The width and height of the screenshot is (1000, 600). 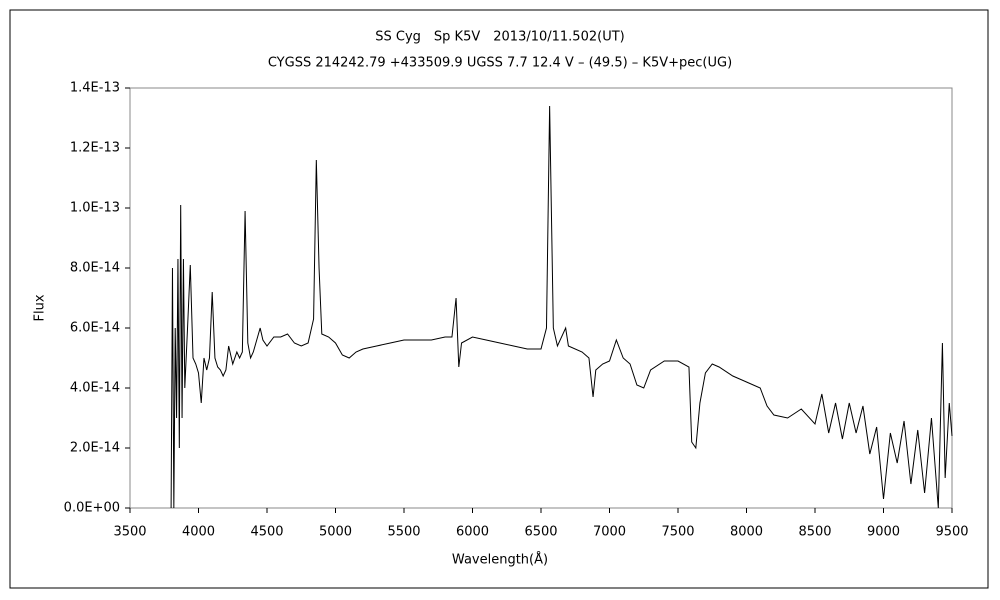 What do you see at coordinates (677, 532) in the screenshot?
I see `x-tick-label: 7500` at bounding box center [677, 532].